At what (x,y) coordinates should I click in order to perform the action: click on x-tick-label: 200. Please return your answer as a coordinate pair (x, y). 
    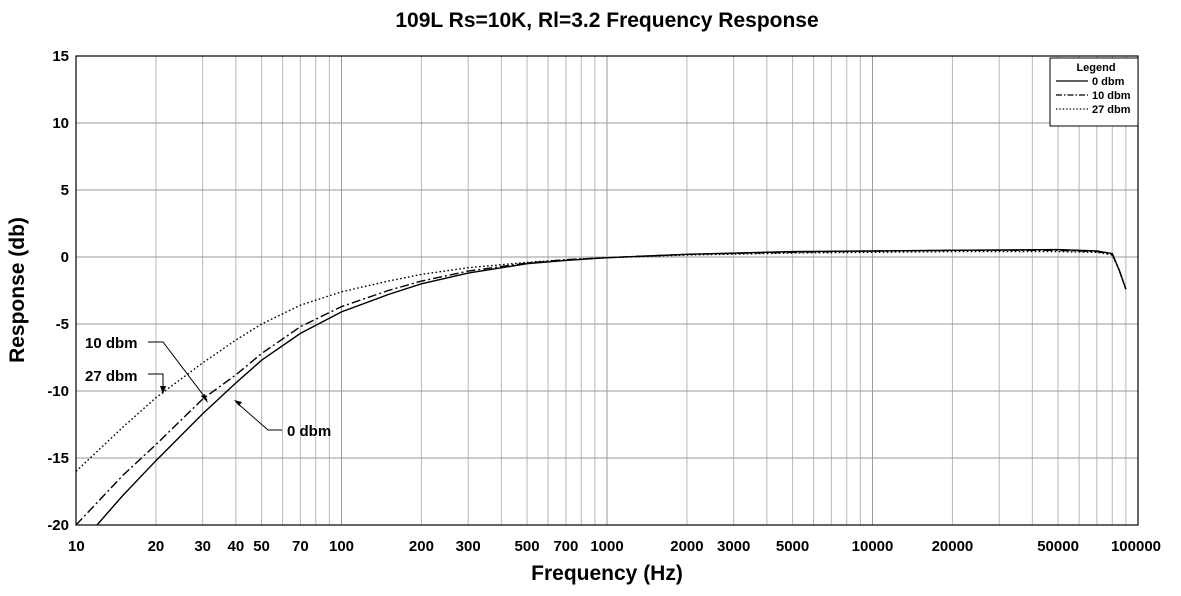
    Looking at the image, I should click on (421, 546).